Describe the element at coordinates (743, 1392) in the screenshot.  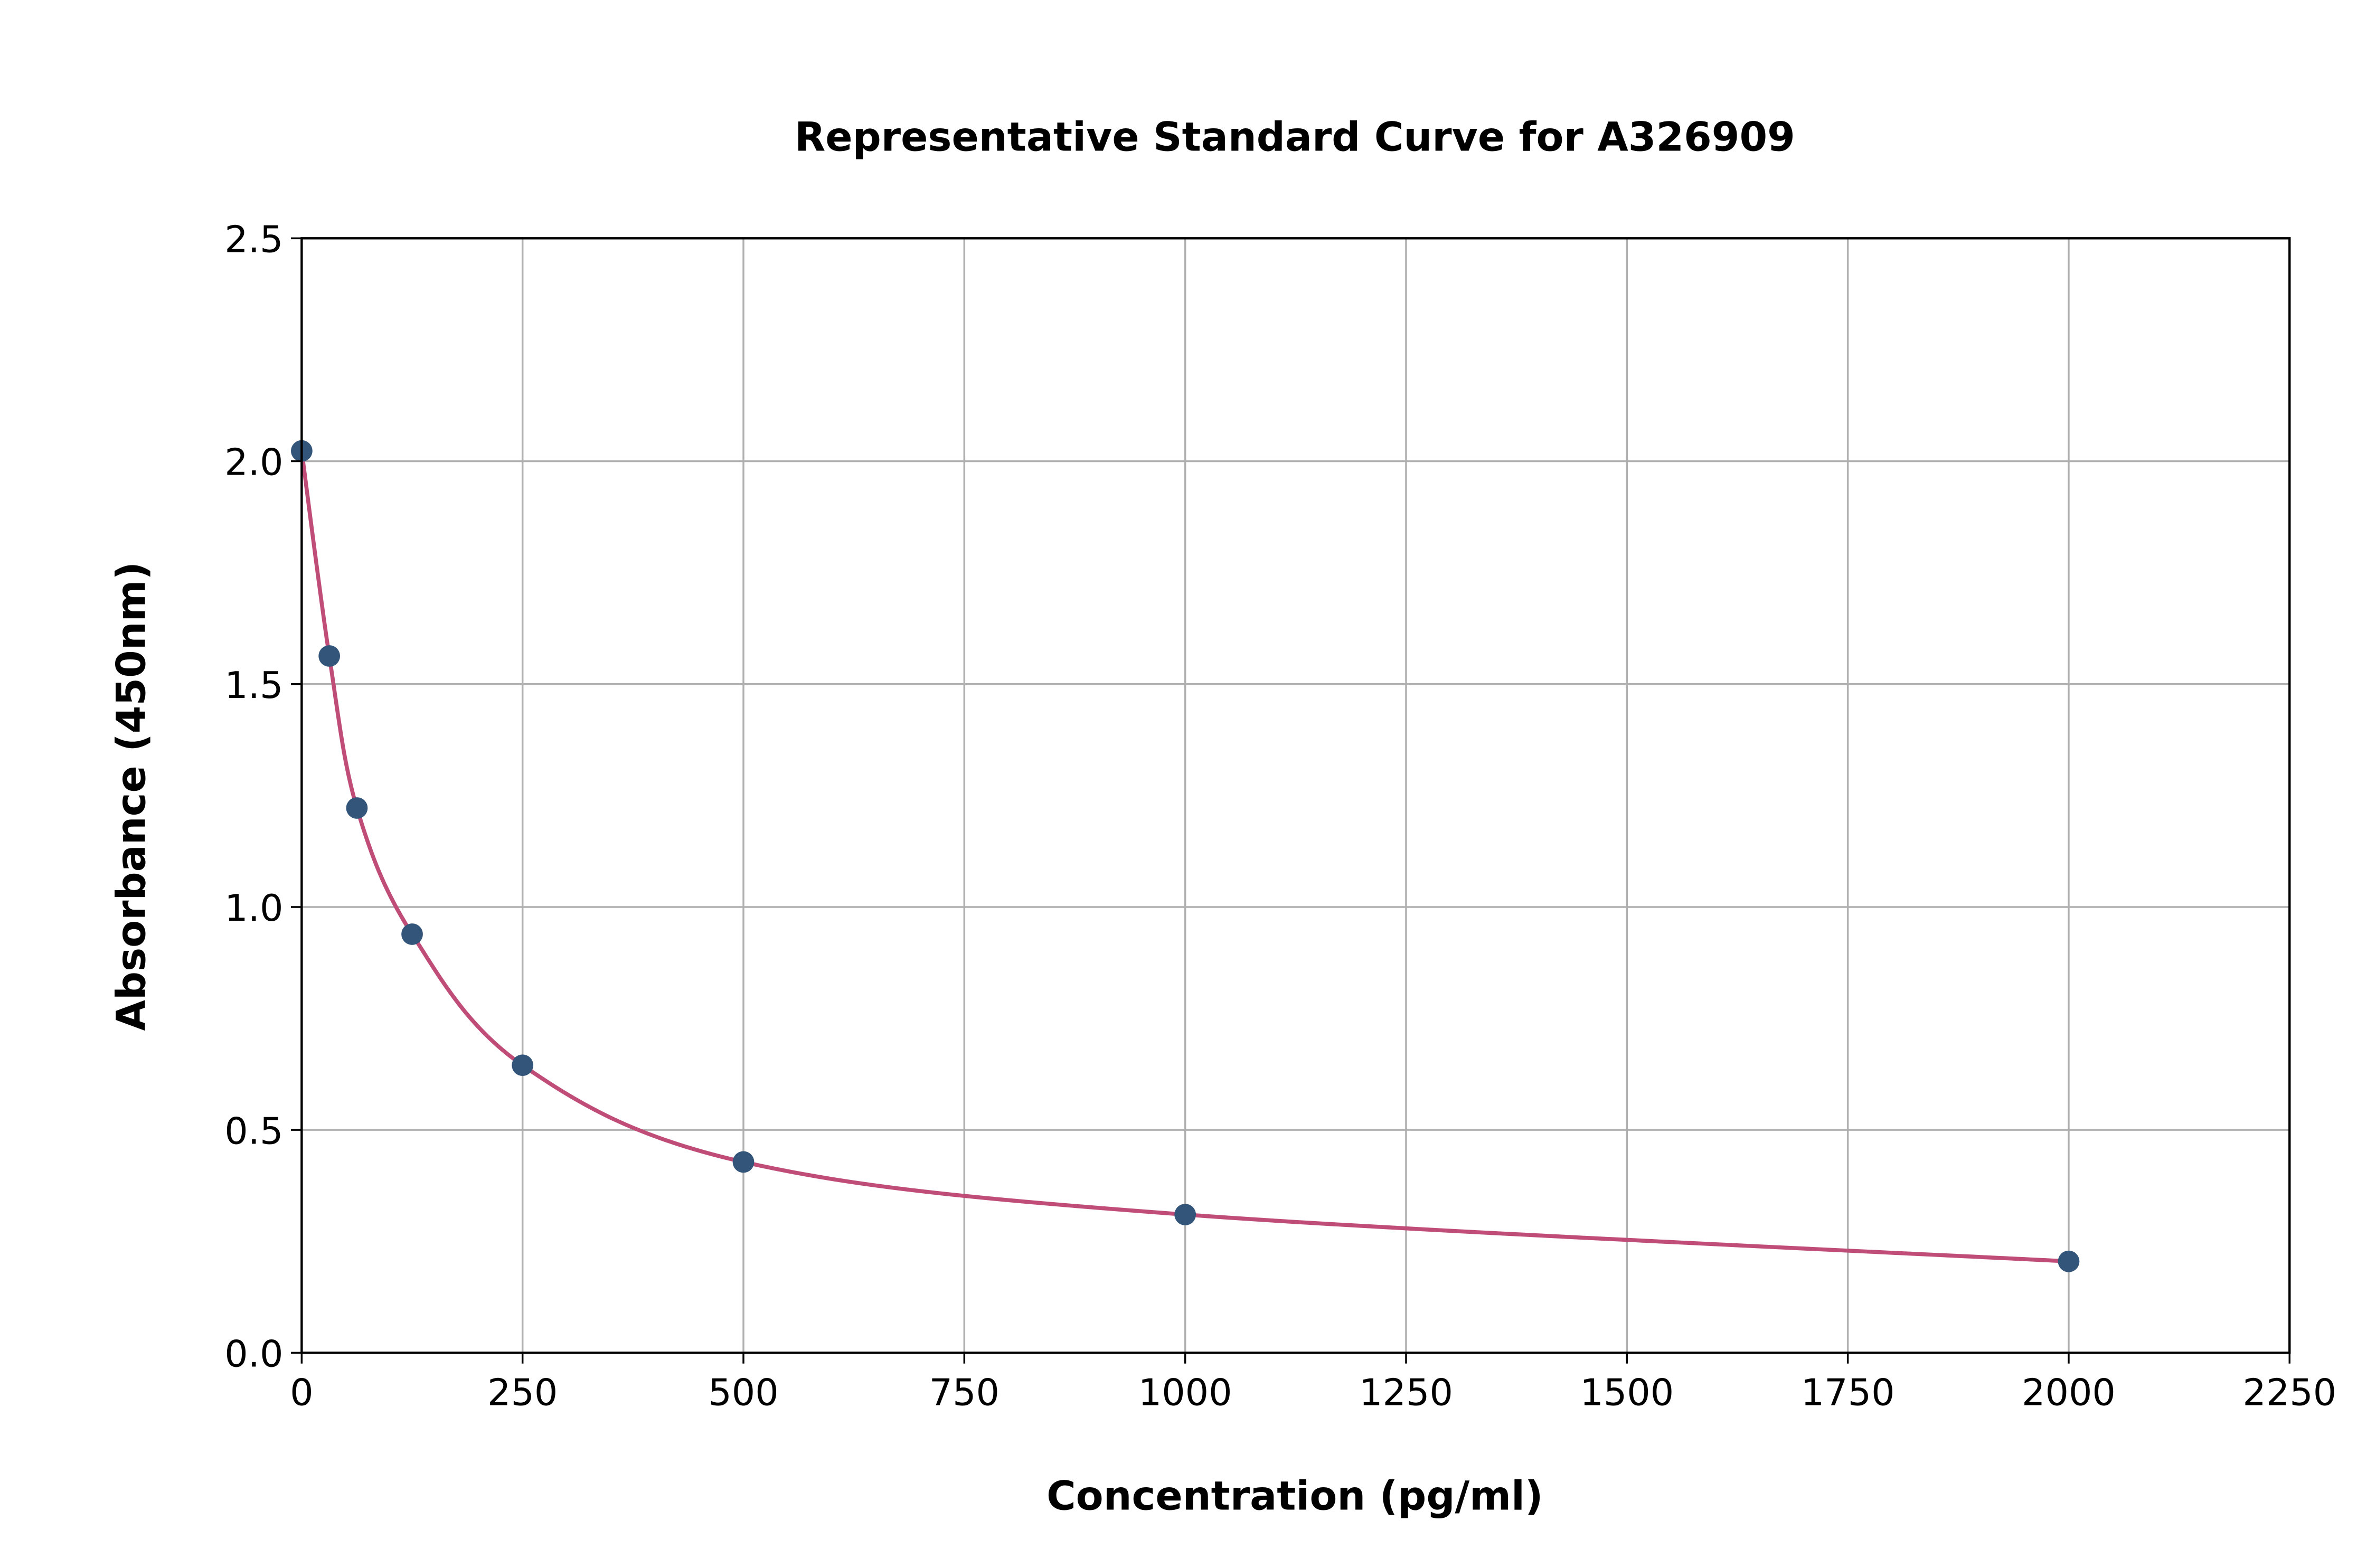
I see `x-tick-label: 500` at that location.